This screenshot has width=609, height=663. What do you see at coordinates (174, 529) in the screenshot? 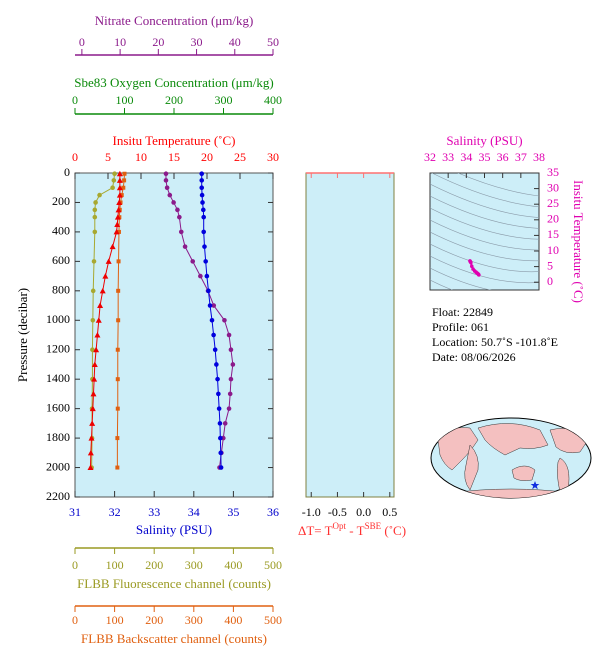
I see `axis-title: Salinity (PSU)` at bounding box center [174, 529].